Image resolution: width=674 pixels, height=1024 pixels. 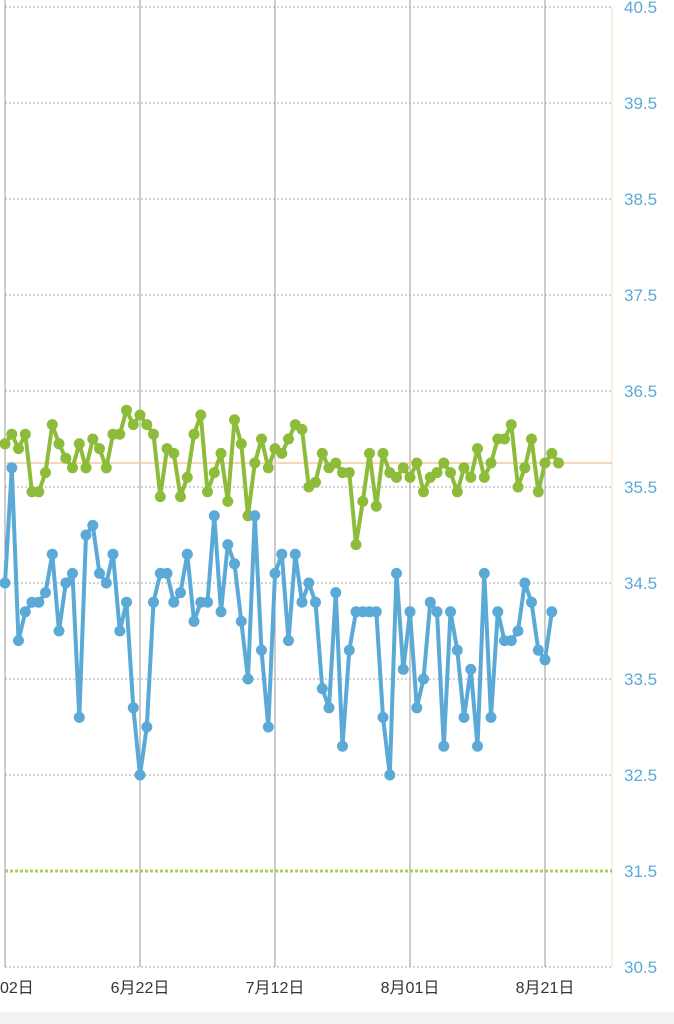 What do you see at coordinates (545, 988) in the screenshot?
I see `x-tick-label: 8月21日` at bounding box center [545, 988].